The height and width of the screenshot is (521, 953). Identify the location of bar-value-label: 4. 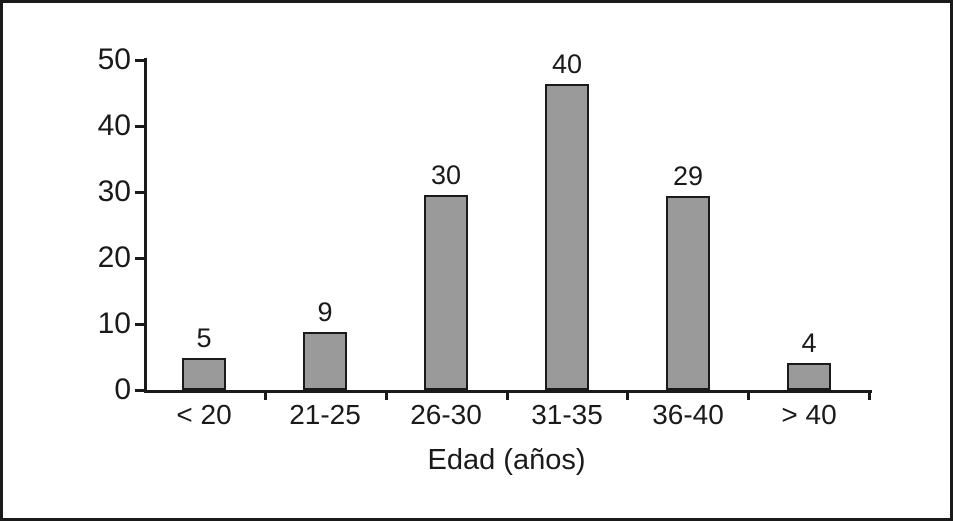
(809, 343).